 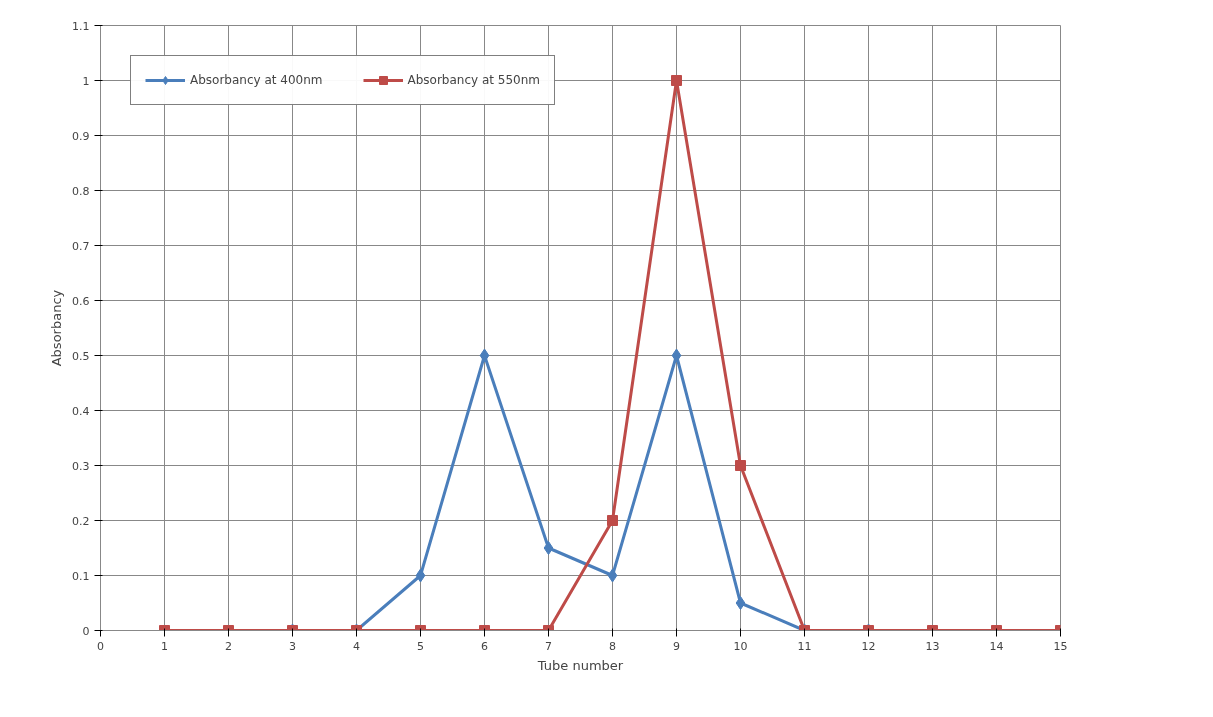 I want to click on y-tick-label: 0.2, so click(x=81, y=521).